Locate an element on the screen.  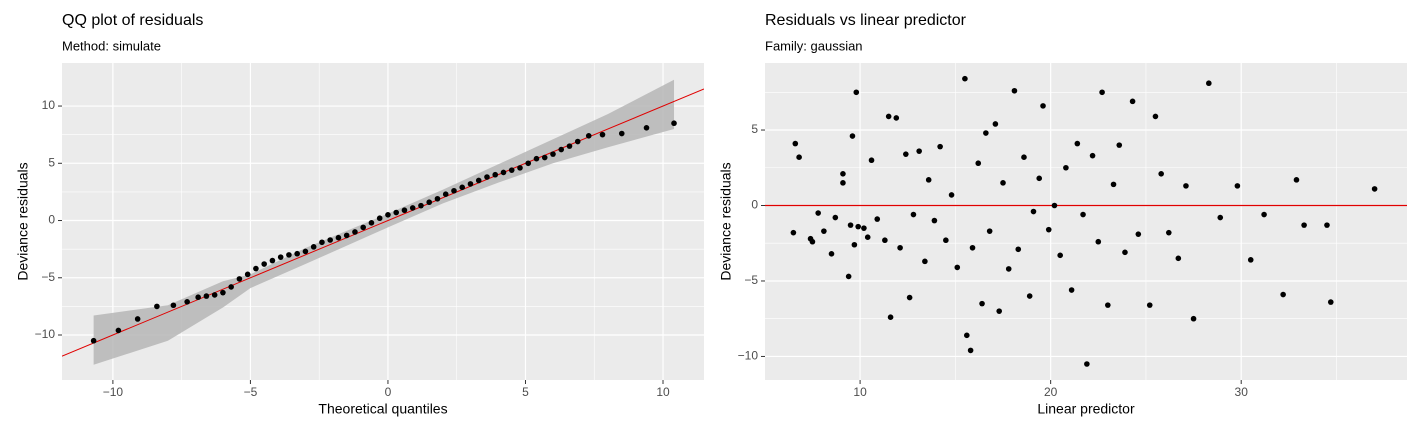
x-tick-label: 20 is located at coordinates (1051, 392).